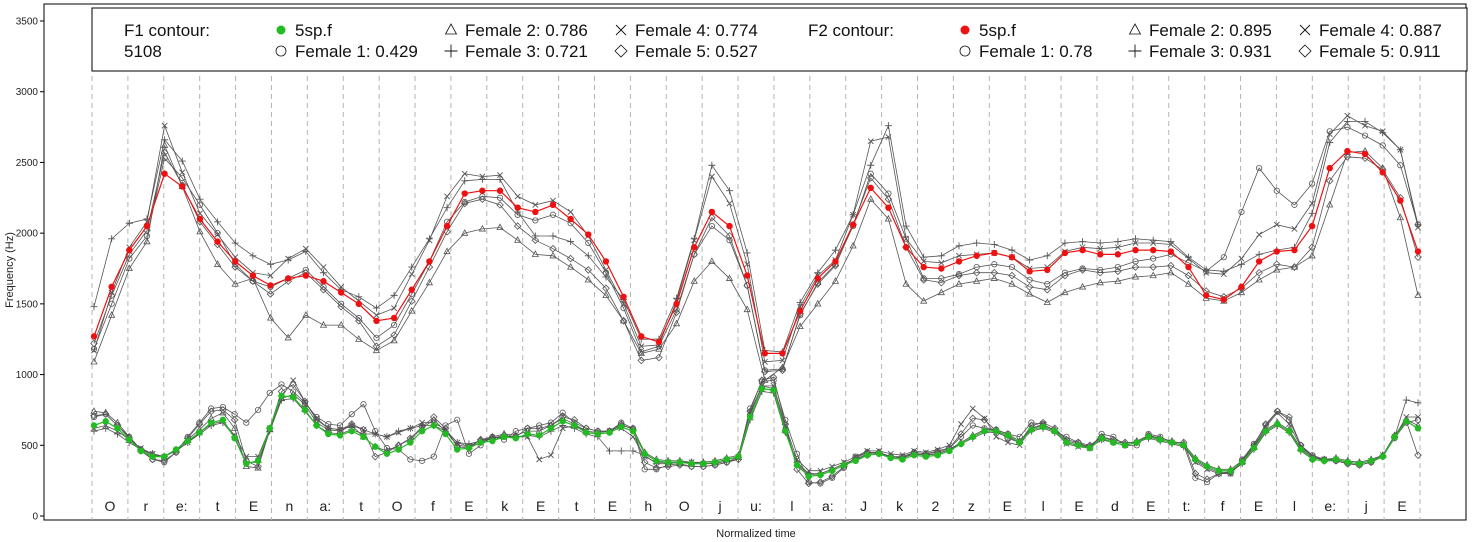  Describe the element at coordinates (526, 51) in the screenshot. I see `f1-legend-label: Female 3: 0.721` at that location.